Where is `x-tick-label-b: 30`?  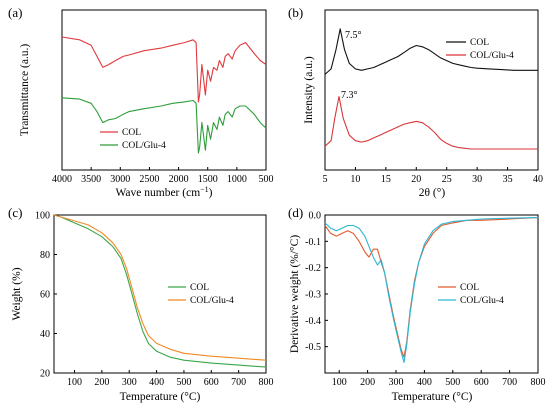
x-tick-label-b: 30 is located at coordinates (477, 179).